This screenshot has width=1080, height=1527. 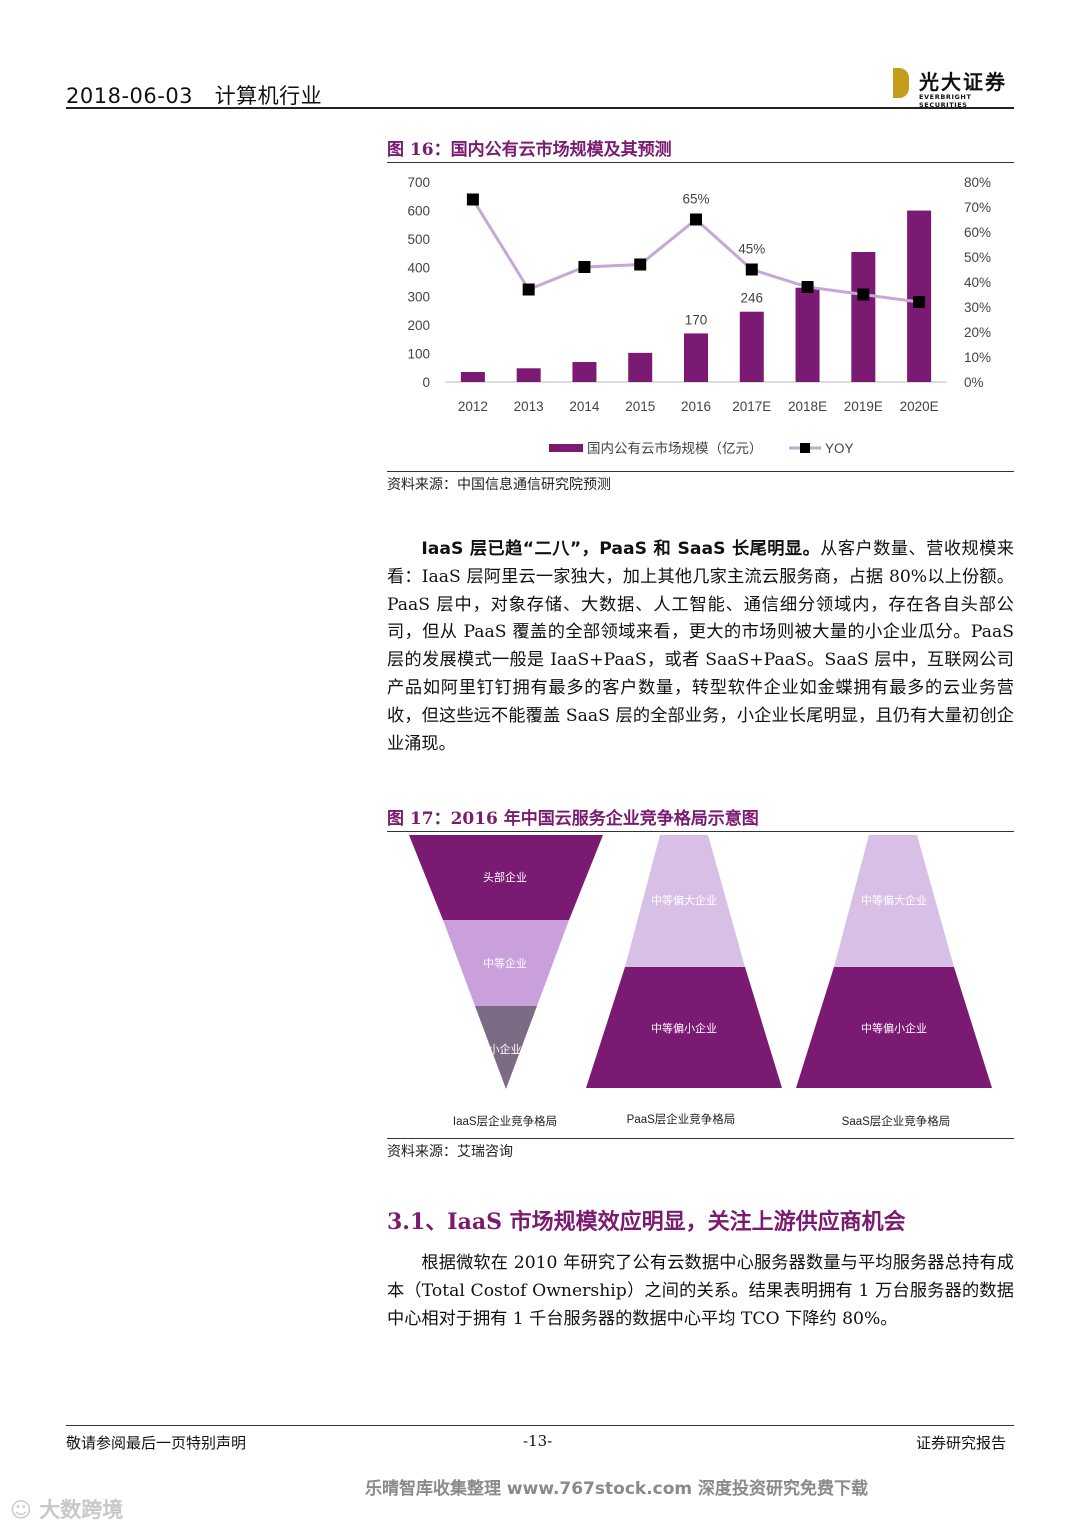 What do you see at coordinates (418, 296) in the screenshot?
I see `y-left-tick-label: 300` at bounding box center [418, 296].